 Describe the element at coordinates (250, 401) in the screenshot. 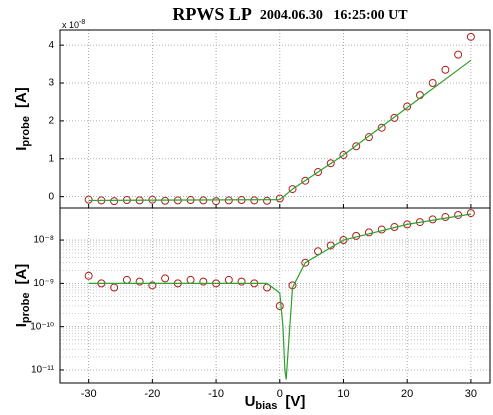

I see `x-label-main: U` at that location.